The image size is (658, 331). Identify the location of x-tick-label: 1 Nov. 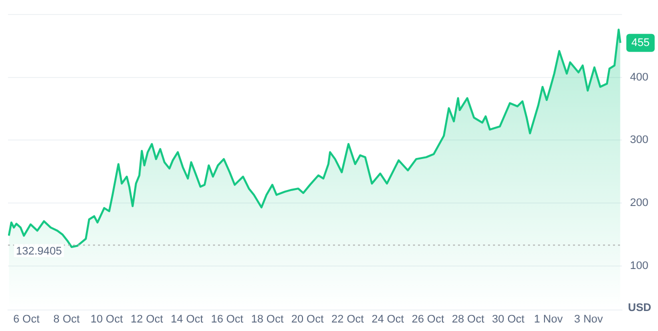
(549, 319).